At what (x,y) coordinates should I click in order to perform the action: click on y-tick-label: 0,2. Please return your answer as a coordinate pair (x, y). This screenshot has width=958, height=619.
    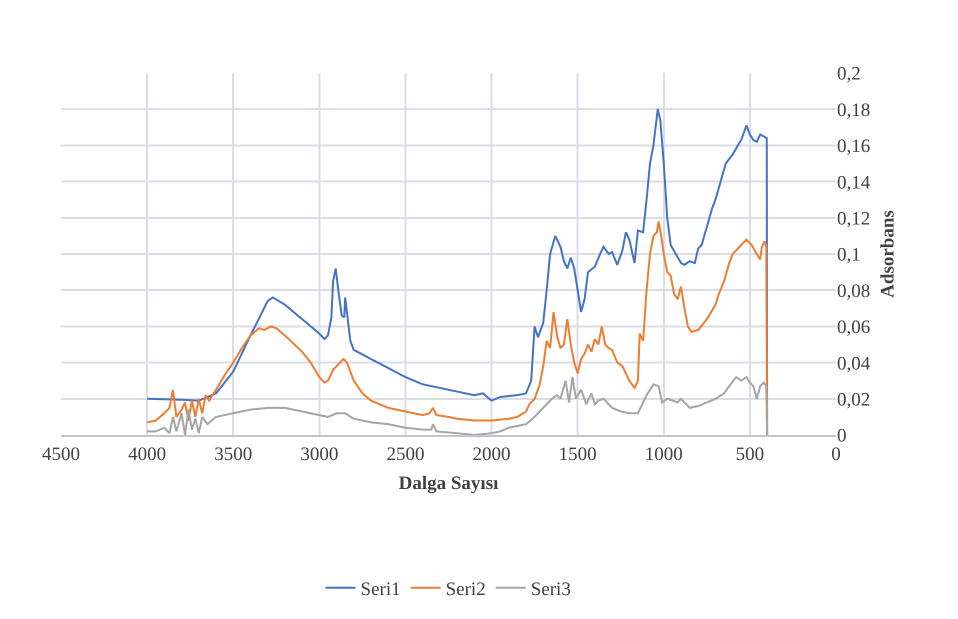
    Looking at the image, I should click on (849, 74).